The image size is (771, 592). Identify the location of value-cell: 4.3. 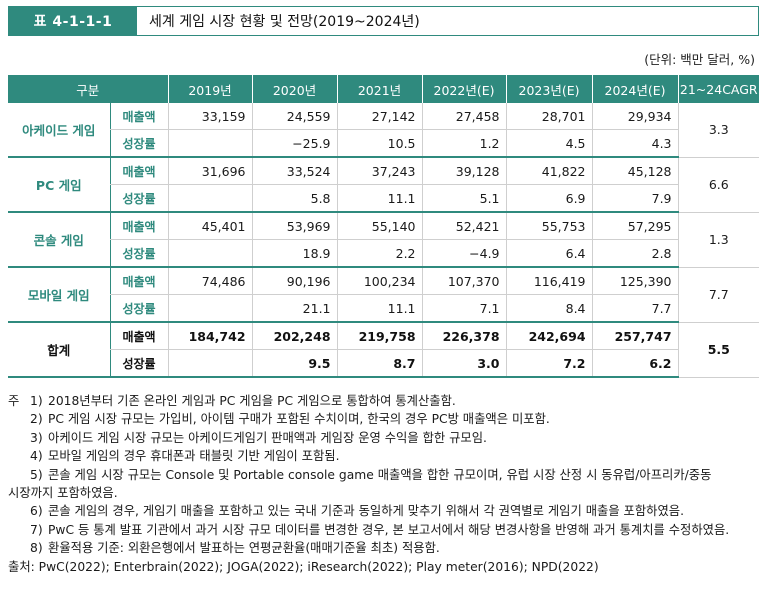
(635, 143).